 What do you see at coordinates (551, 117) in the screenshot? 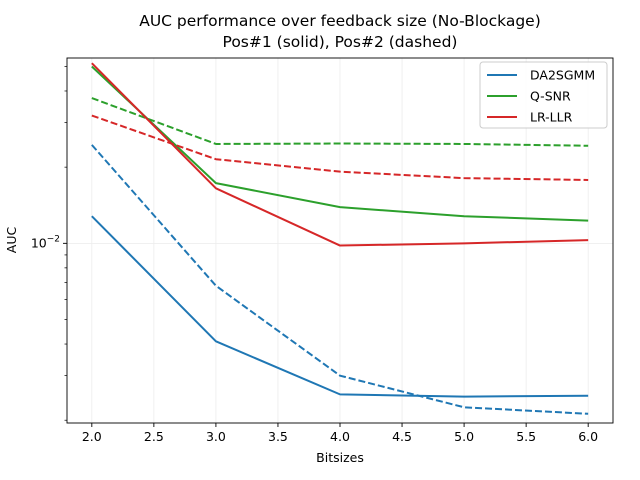
I see `legend-label: LR-LLR` at bounding box center [551, 117].